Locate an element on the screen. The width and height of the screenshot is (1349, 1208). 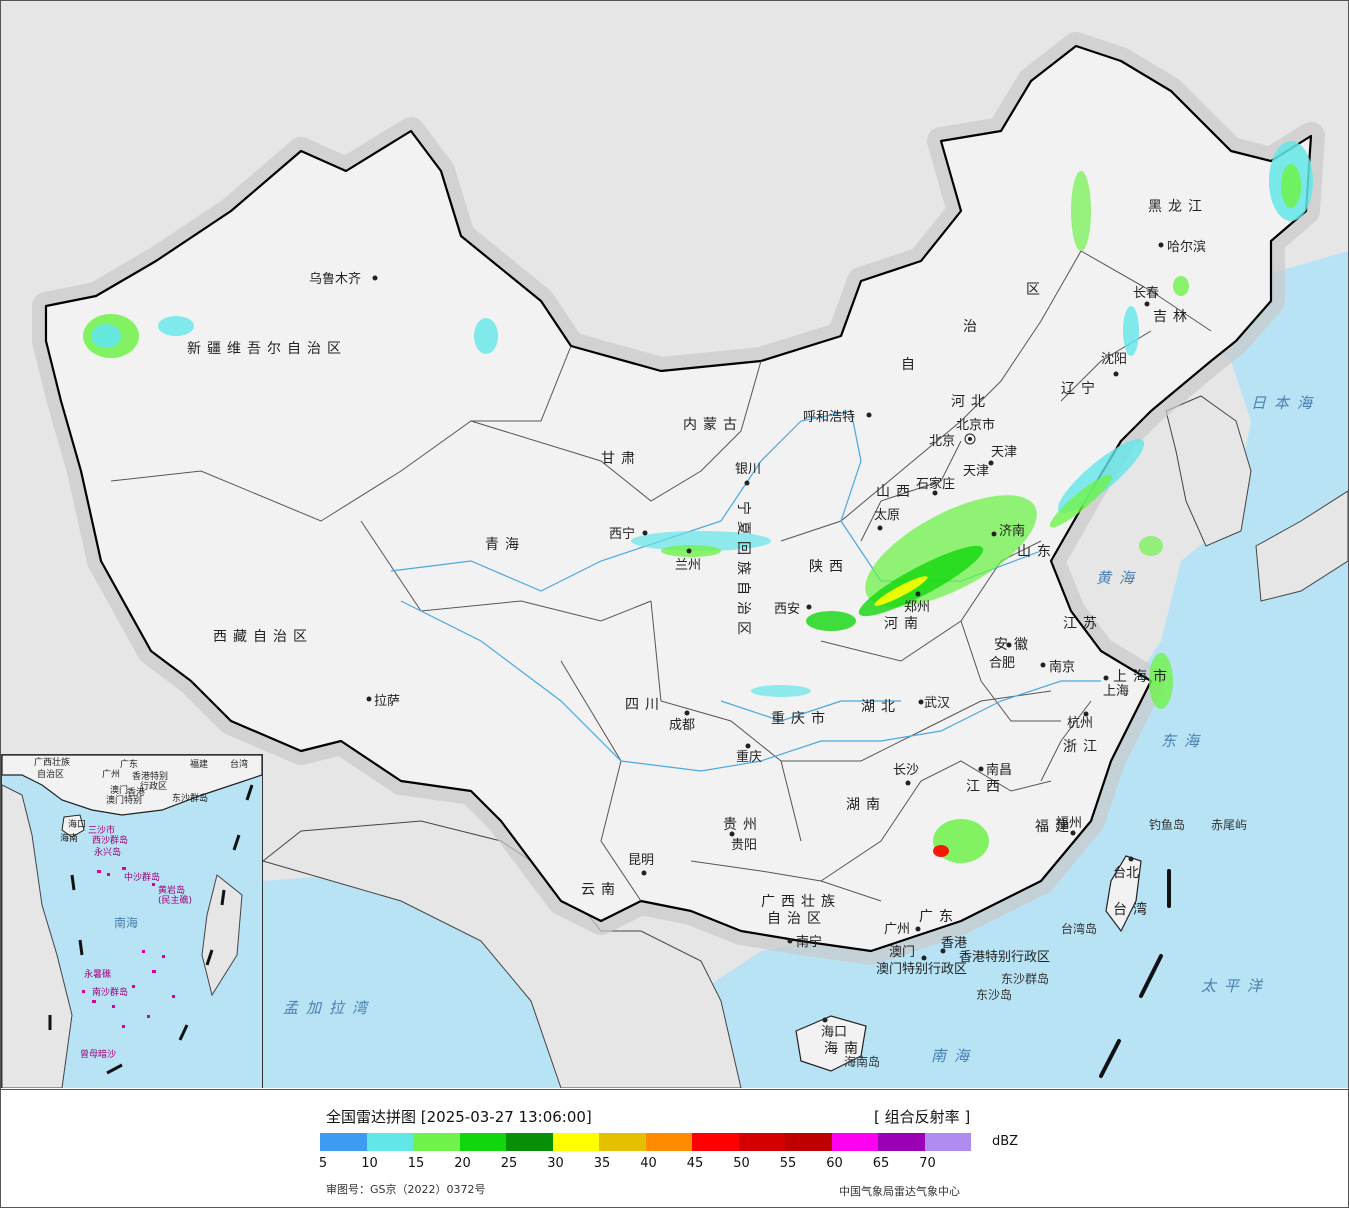
province-label: 安徽 is located at coordinates (1014, 645).